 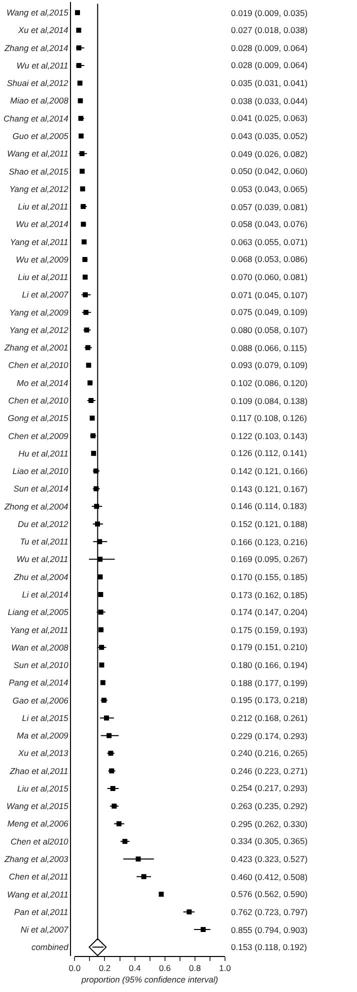 What do you see at coordinates (269, 295) in the screenshot?
I see `text: 0.071 (0.045, 0.107)` at bounding box center [269, 295].